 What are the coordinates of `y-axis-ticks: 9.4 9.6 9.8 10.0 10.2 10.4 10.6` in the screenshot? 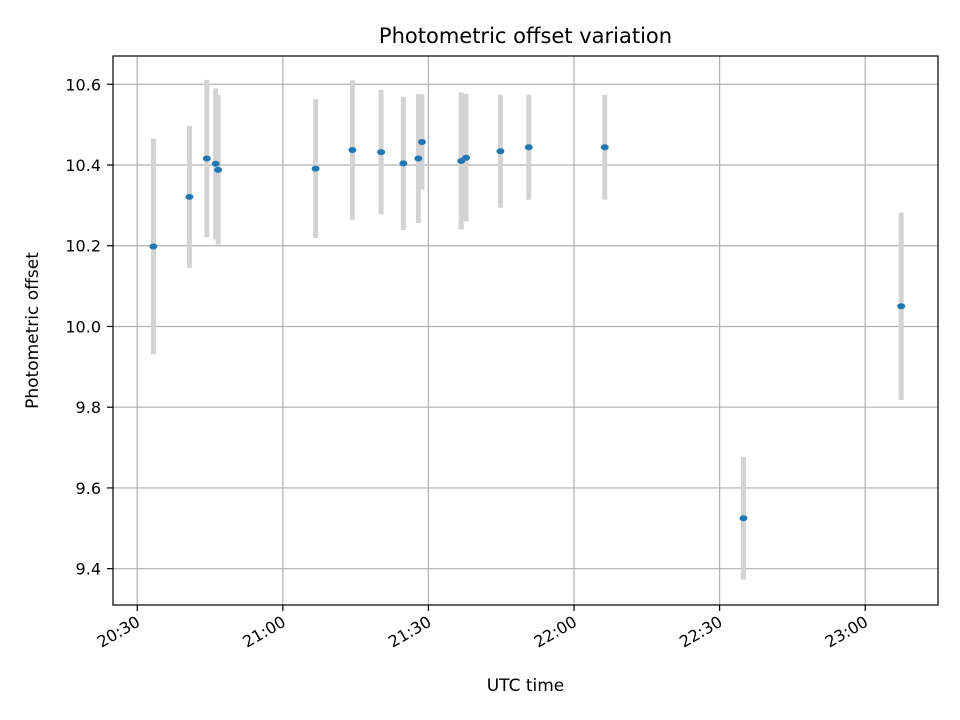 It's located at (89, 327).